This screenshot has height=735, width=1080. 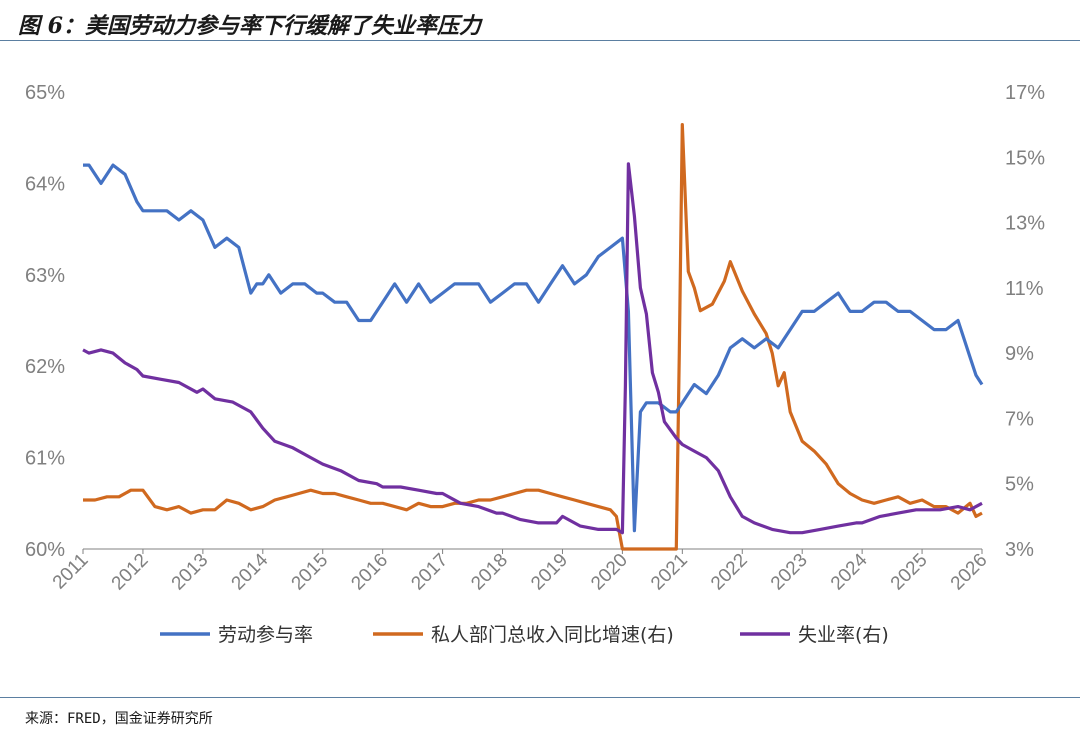 I want to click on legend-label: 失业率(右), so click(x=843, y=635).